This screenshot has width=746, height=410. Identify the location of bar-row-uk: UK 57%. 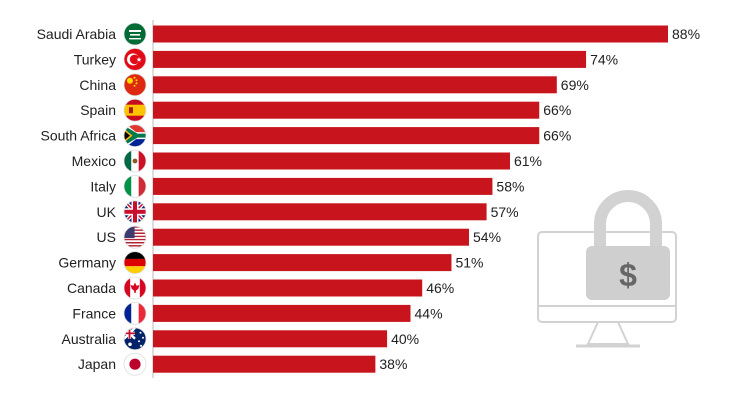
(308, 212).